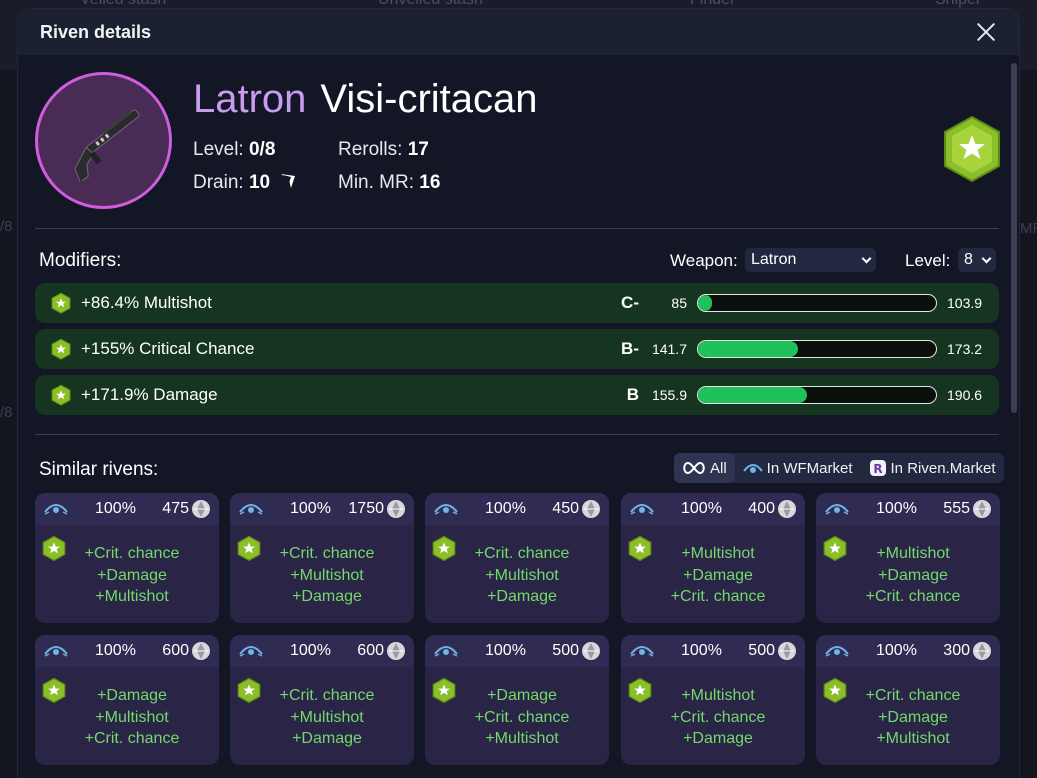 This screenshot has width=1037, height=778. I want to click on card-price: 300, so click(956, 650).